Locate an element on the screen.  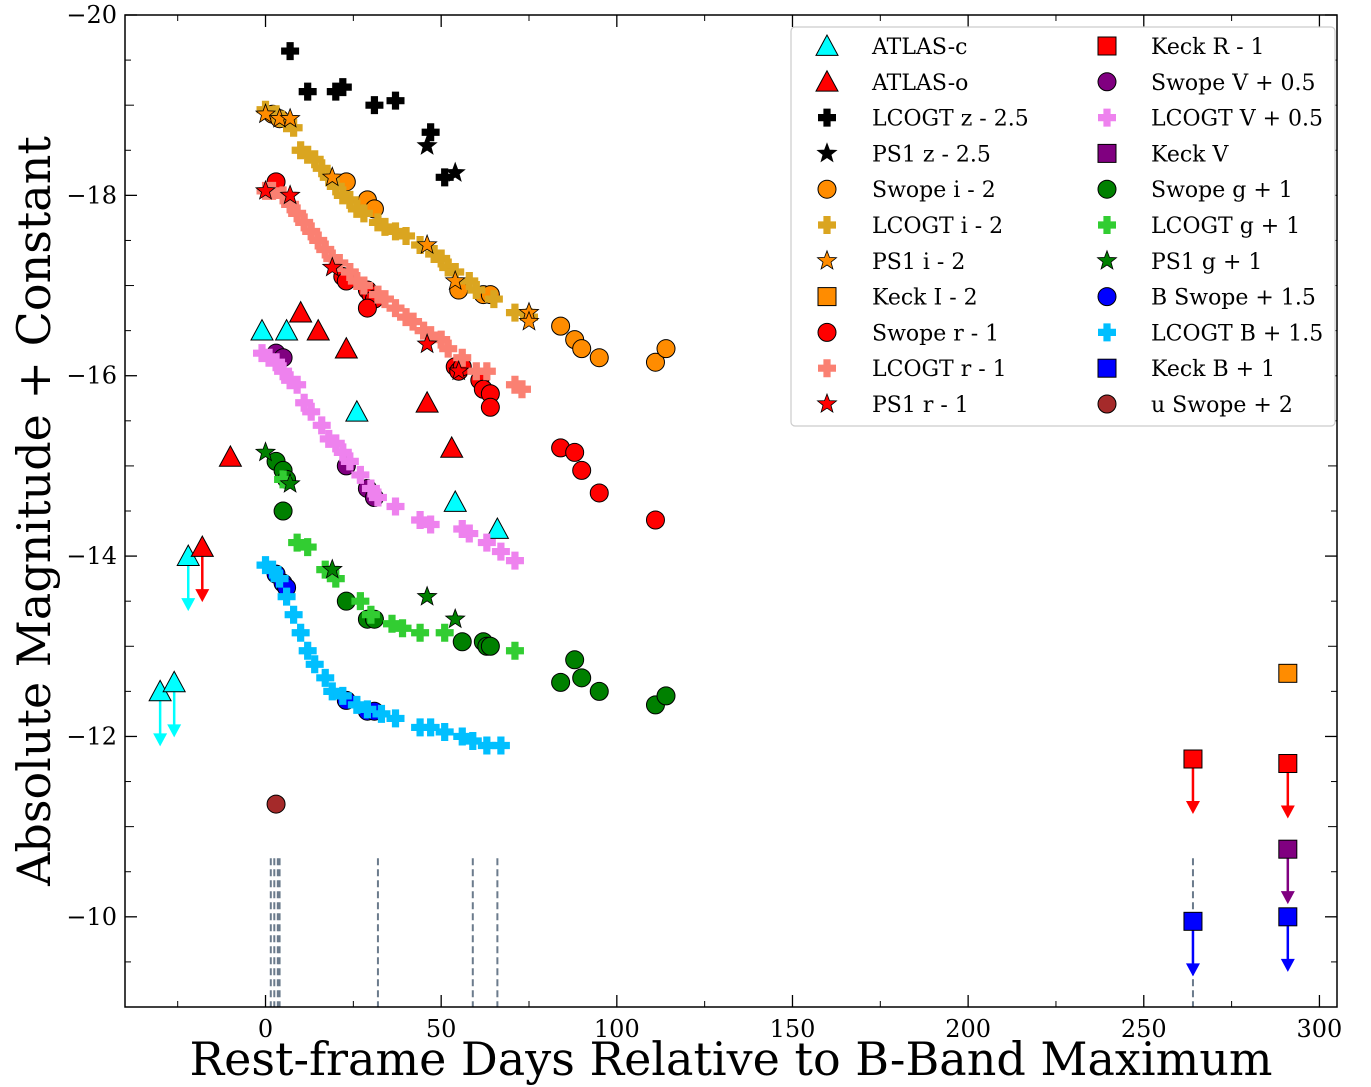
legend-entry: PS1 g + 1 is located at coordinates (1179, 262).